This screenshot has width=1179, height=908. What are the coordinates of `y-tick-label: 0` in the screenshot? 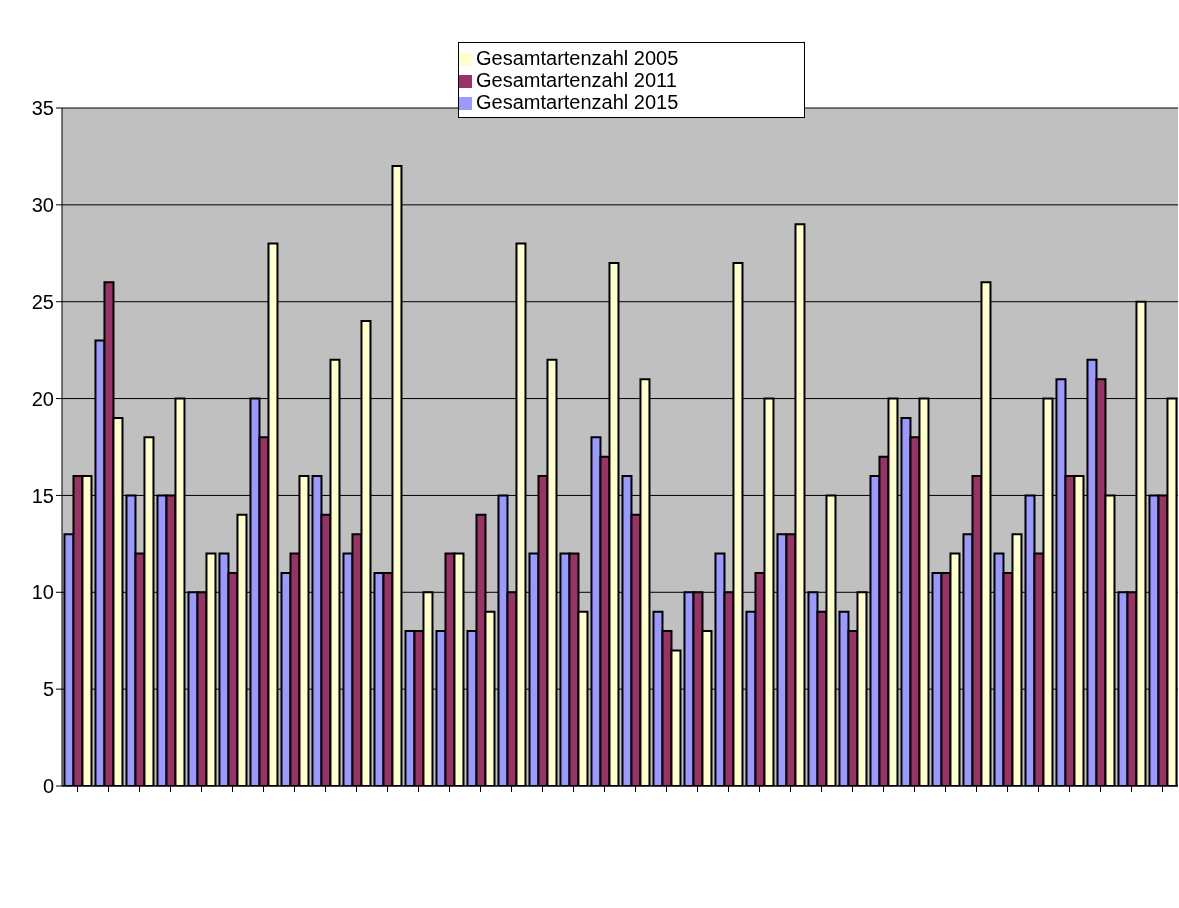 It's located at (48, 786).